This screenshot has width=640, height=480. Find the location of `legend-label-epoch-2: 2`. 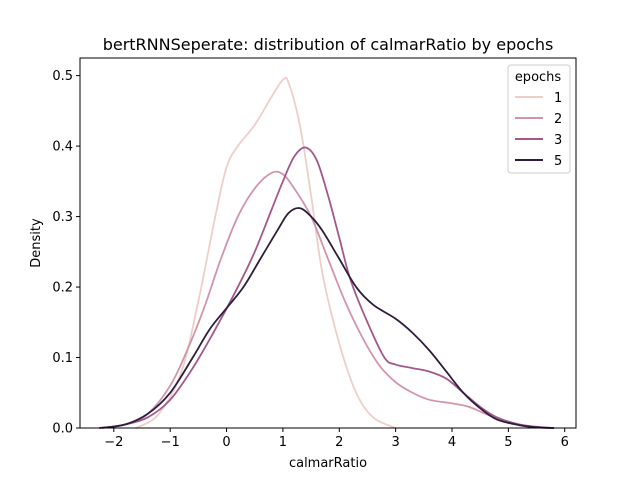

legend-label-epoch-2: 2 is located at coordinates (558, 119).